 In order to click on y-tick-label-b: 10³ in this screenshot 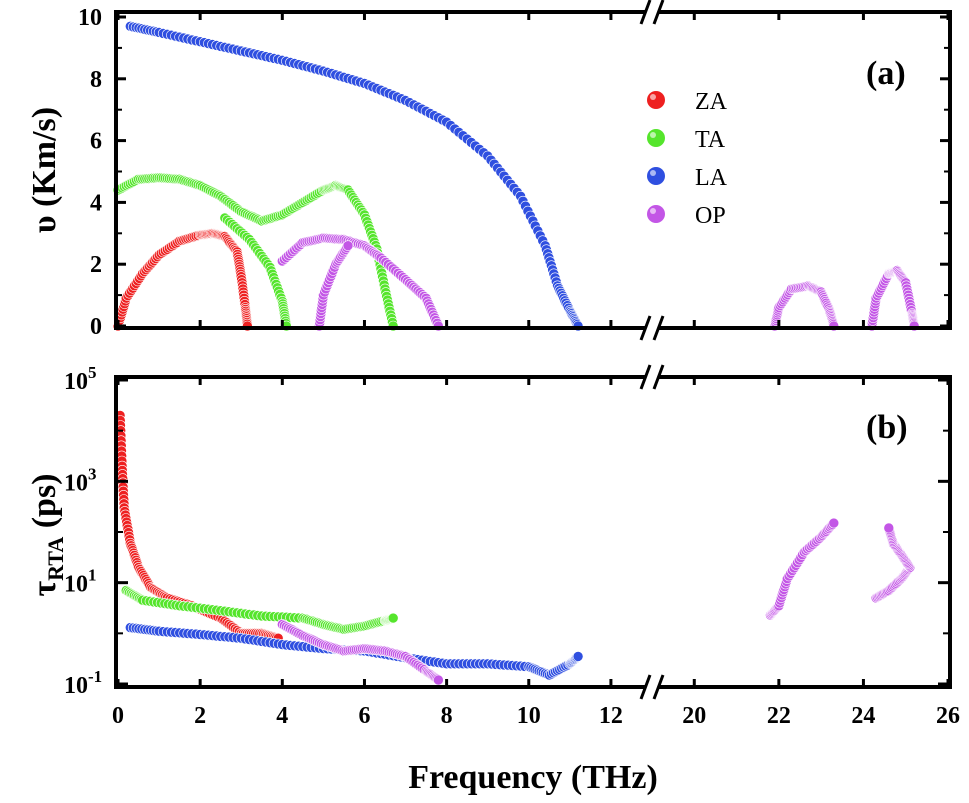, I will do `click(80, 480)`.